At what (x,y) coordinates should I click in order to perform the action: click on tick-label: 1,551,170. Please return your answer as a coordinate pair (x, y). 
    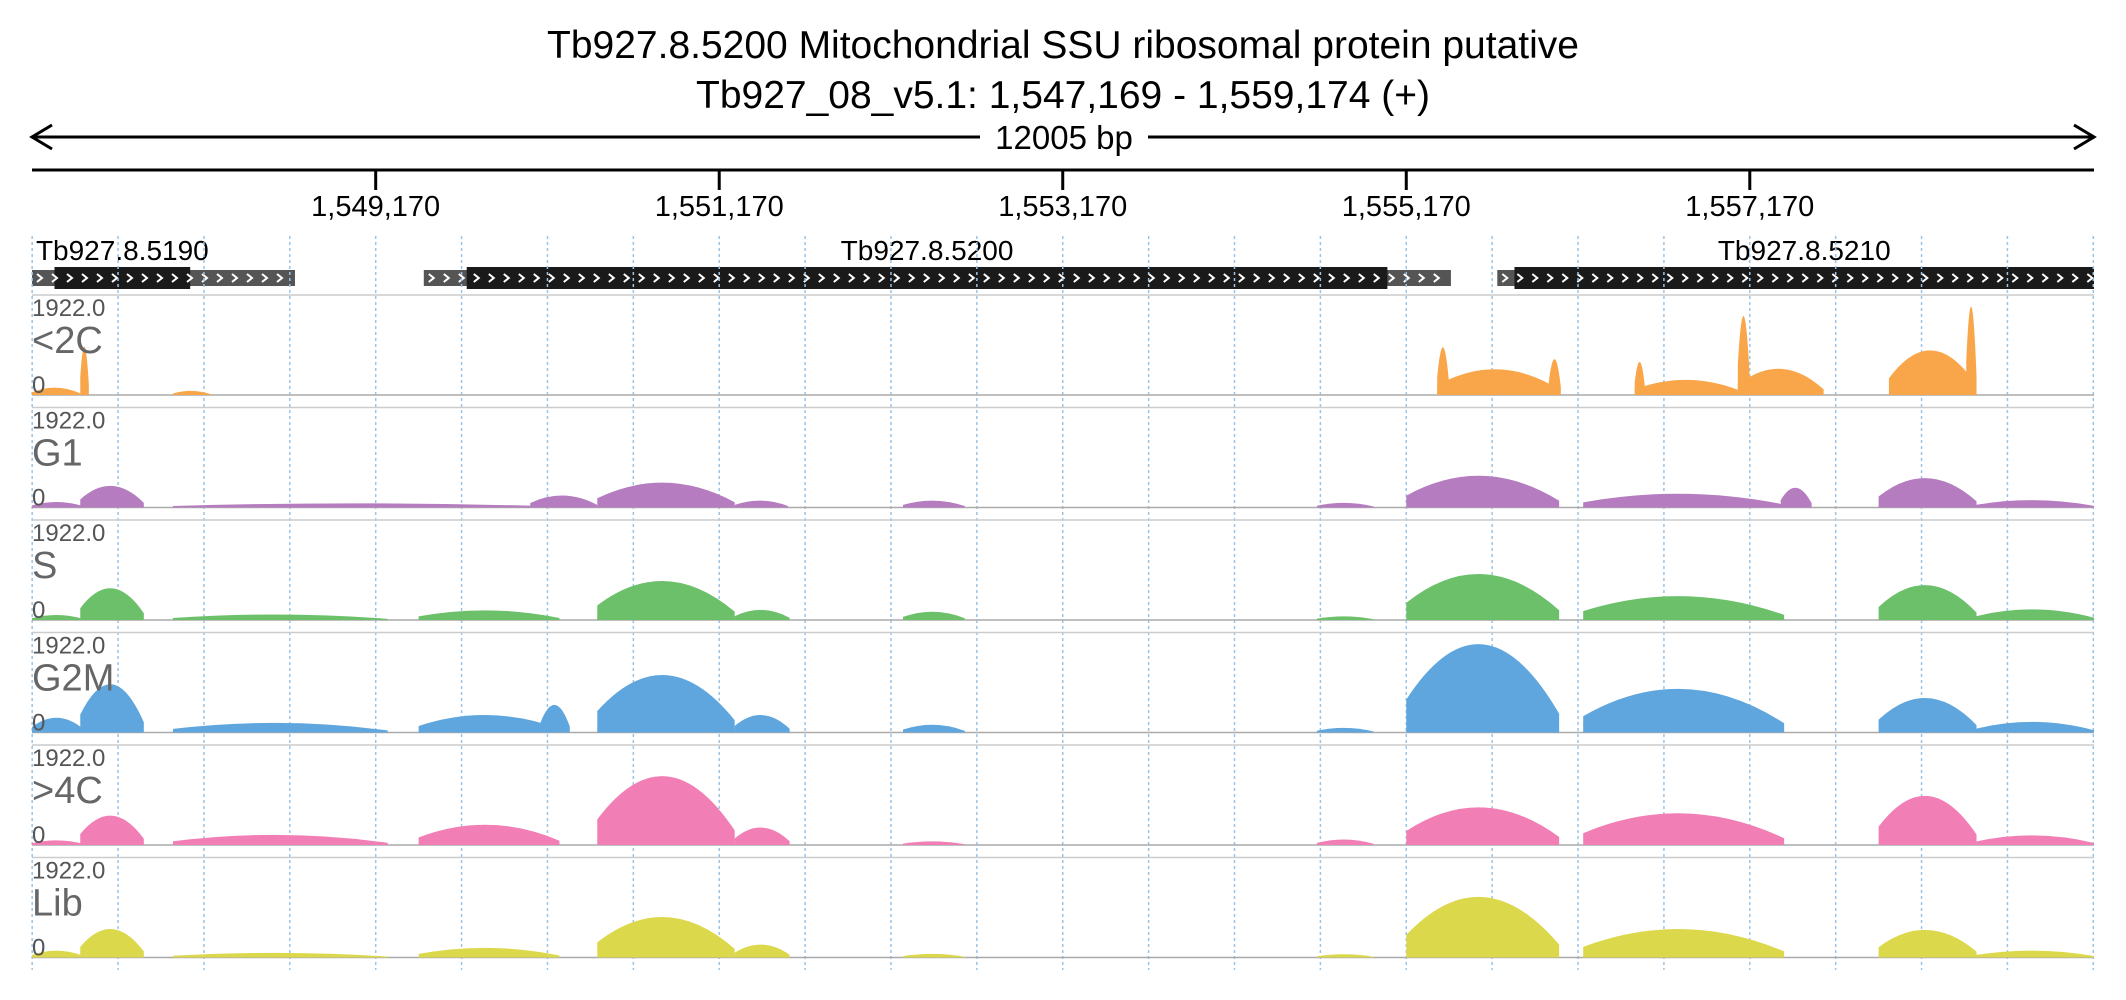
    Looking at the image, I should click on (719, 207).